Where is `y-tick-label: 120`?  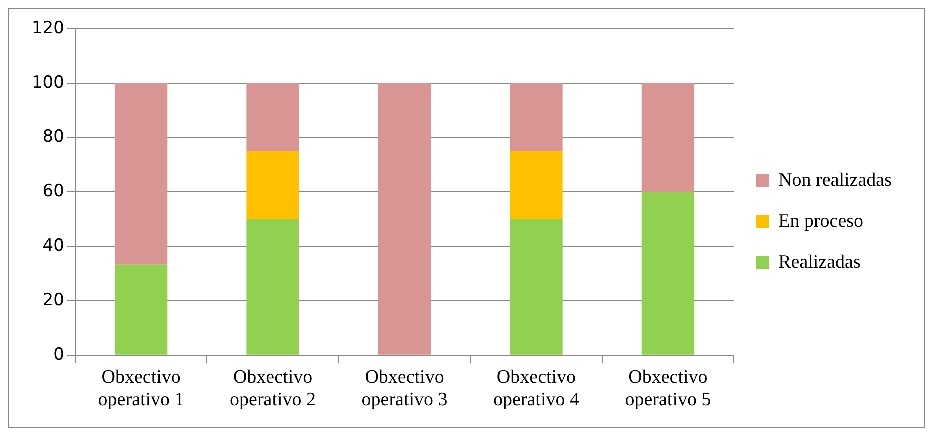 y-tick-label: 120 is located at coordinates (48, 28).